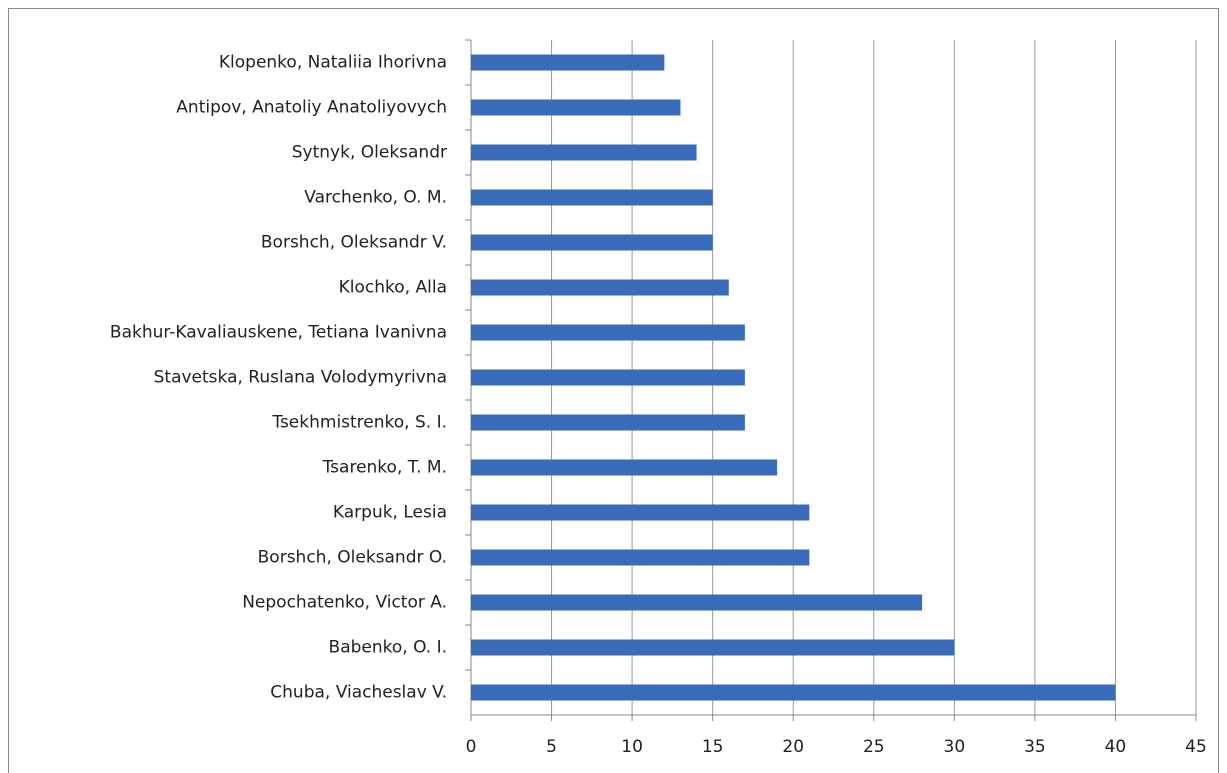 This screenshot has width=1227, height=773. Describe the element at coordinates (471, 747) in the screenshot. I see `x-tick-label: 0` at that location.